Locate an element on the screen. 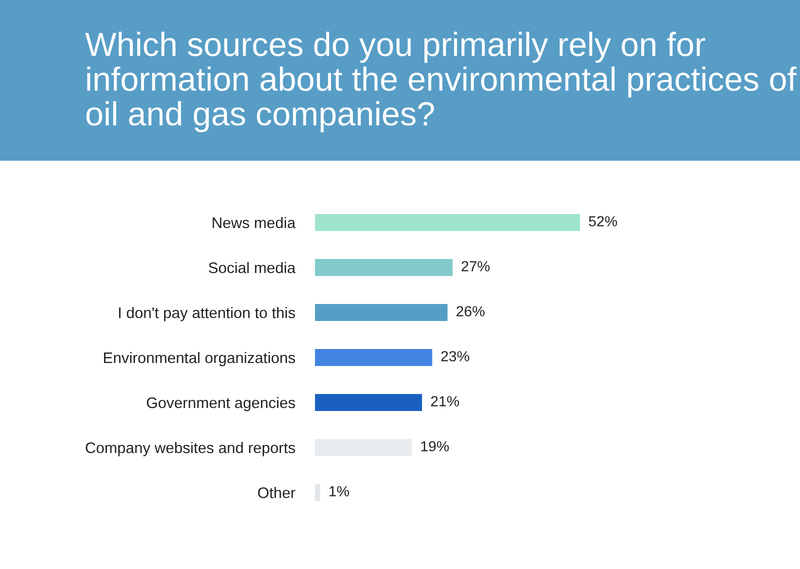 The image size is (800, 569). y-tick-label: Environmental organizations is located at coordinates (200, 359).